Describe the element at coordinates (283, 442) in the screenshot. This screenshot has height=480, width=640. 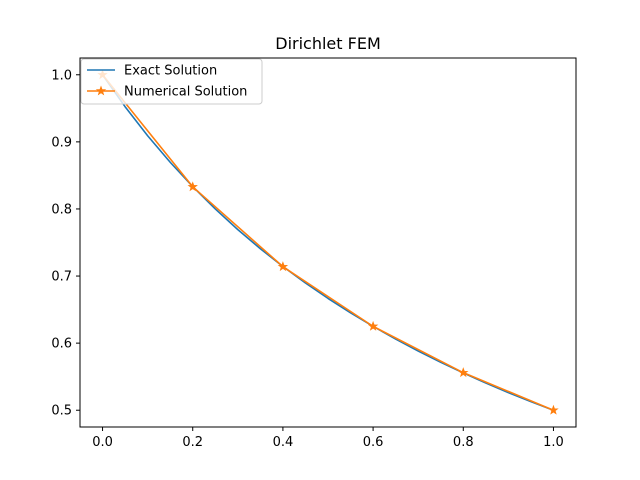
I see `x-tick-label: 0.4` at that location.